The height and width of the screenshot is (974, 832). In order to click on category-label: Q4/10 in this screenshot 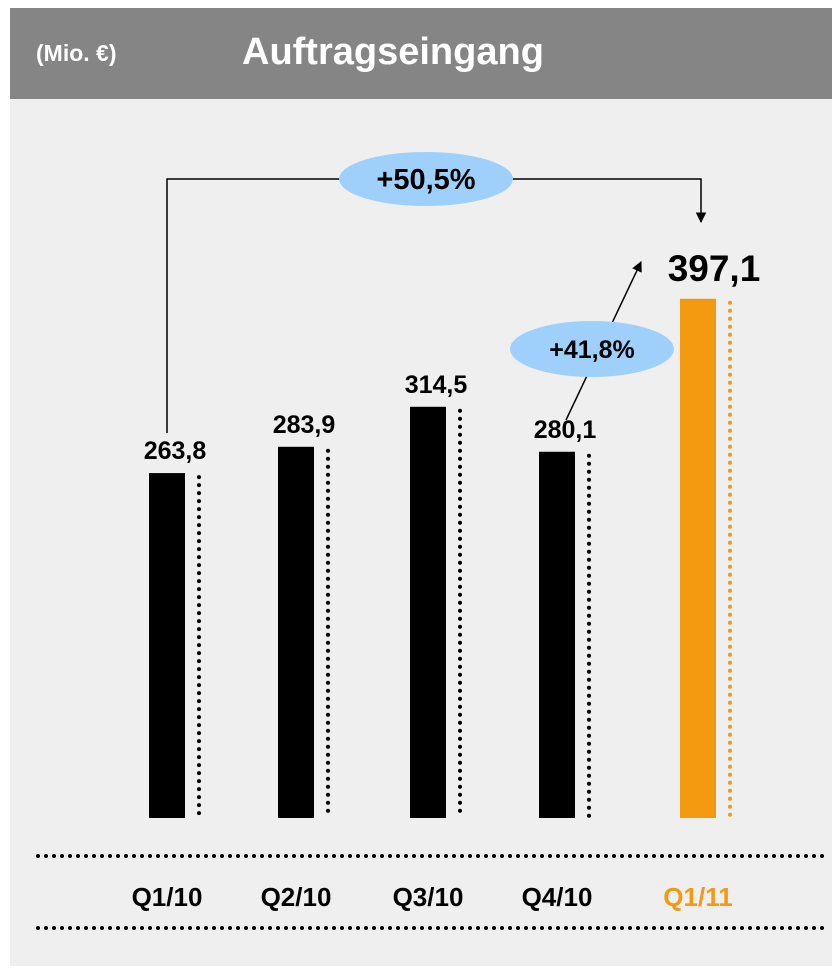, I will do `click(557, 897)`.